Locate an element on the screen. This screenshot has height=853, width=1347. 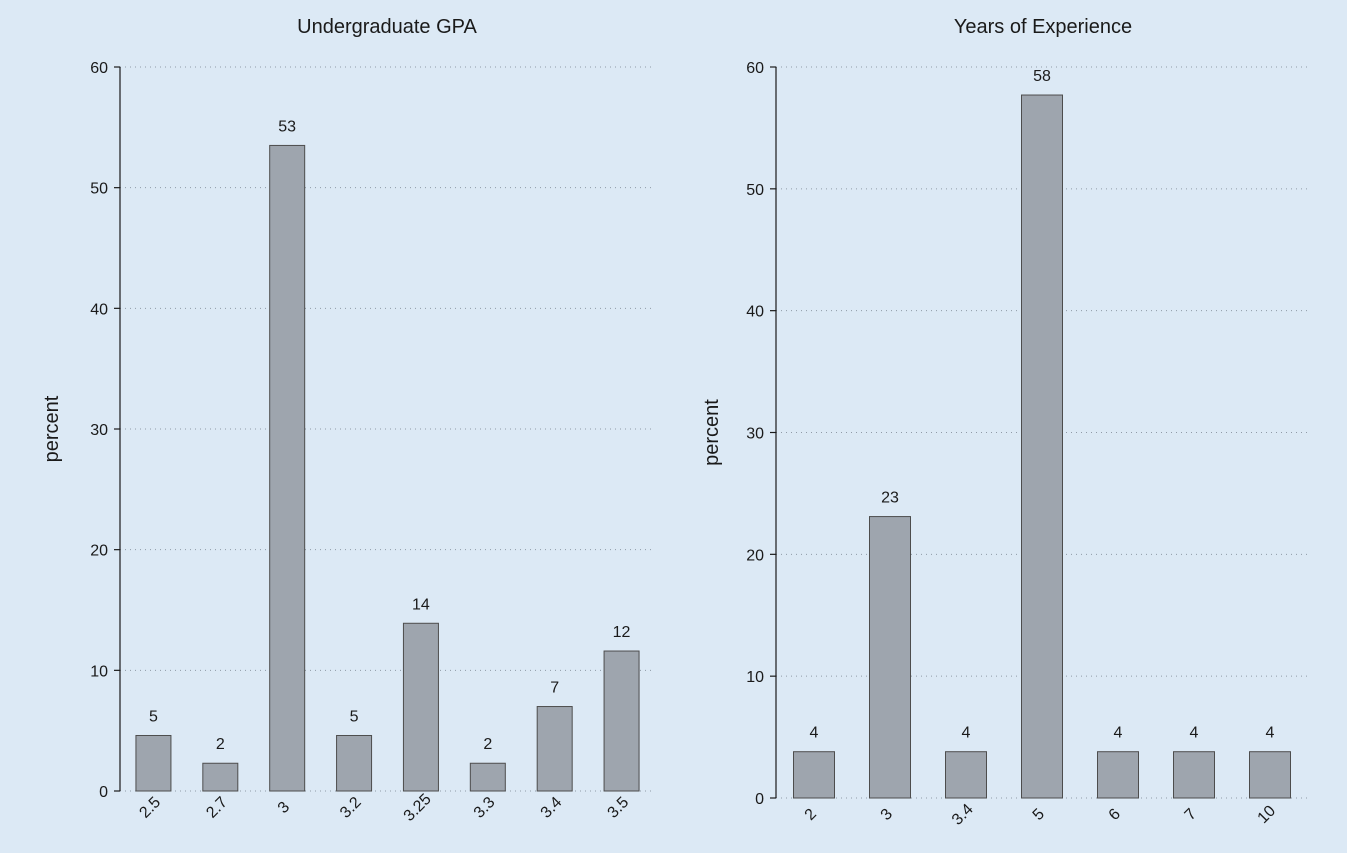
x-tick-label: 3.5 is located at coordinates (619, 808).